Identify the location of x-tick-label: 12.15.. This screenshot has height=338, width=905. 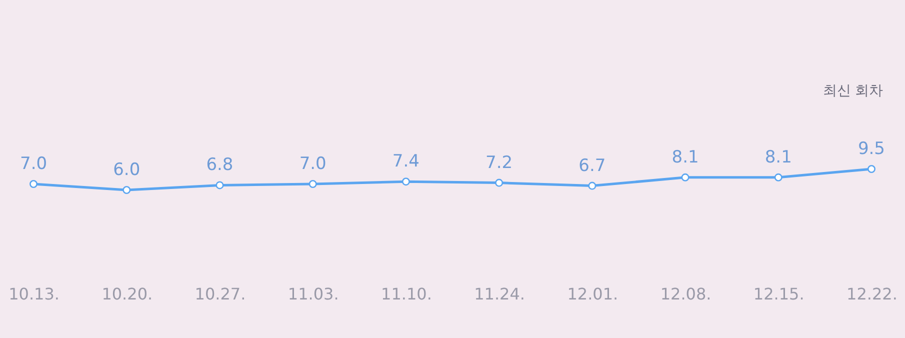
(778, 294).